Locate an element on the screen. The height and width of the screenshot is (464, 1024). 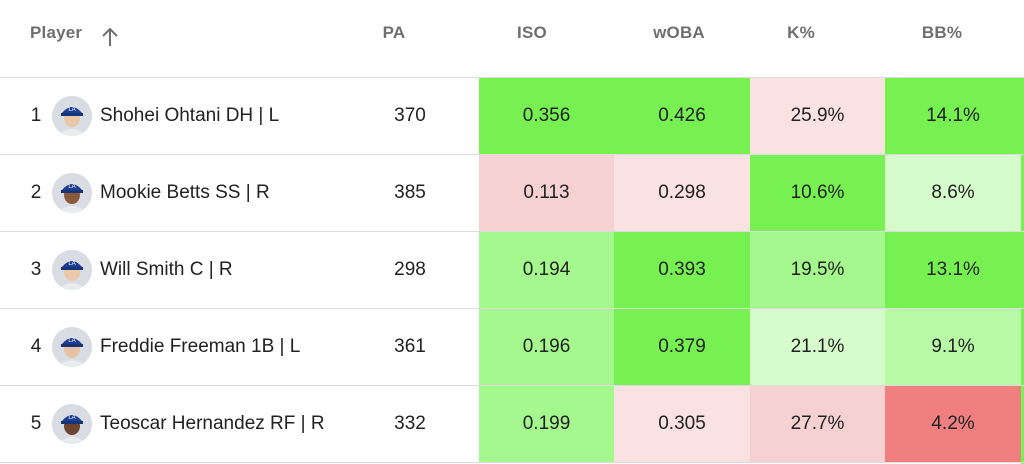
rank: 1 is located at coordinates (36, 115).